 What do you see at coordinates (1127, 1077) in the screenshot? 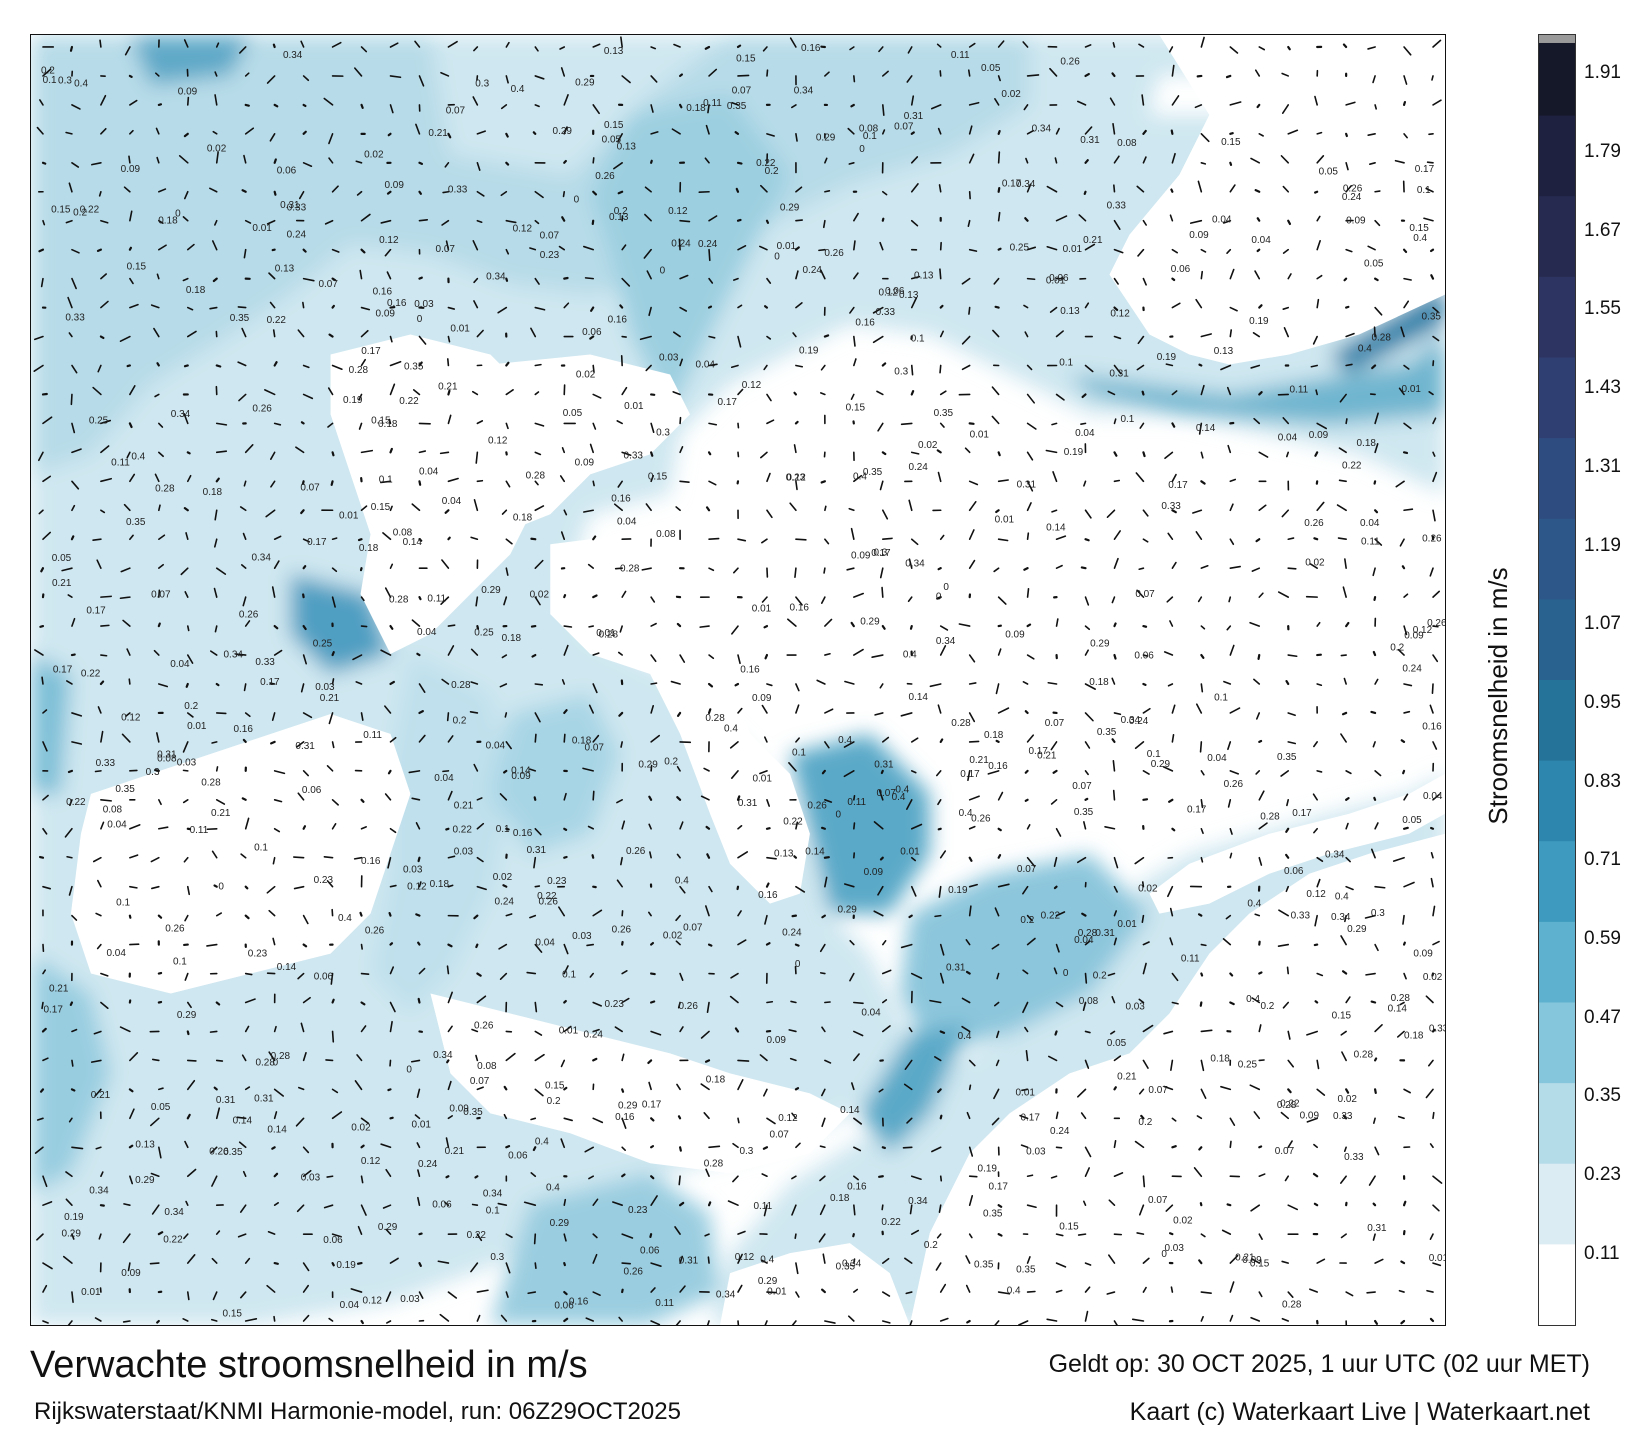
I see `speed-value-label: 0.21` at bounding box center [1127, 1077].